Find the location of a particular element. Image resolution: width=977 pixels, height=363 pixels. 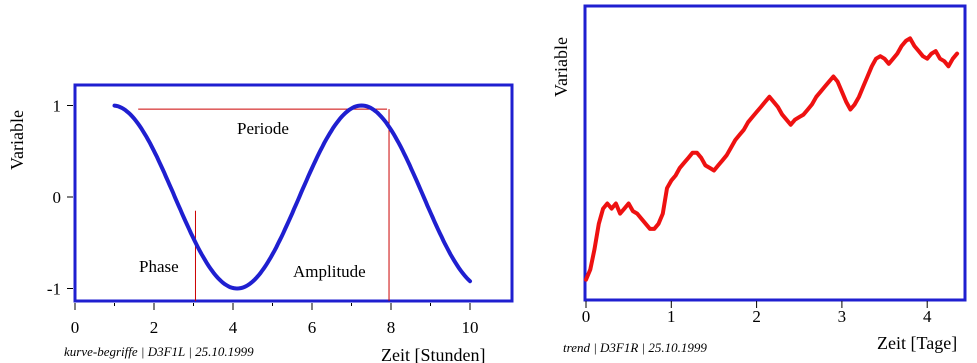

right-x-tick-label: 0 is located at coordinates (586, 316).